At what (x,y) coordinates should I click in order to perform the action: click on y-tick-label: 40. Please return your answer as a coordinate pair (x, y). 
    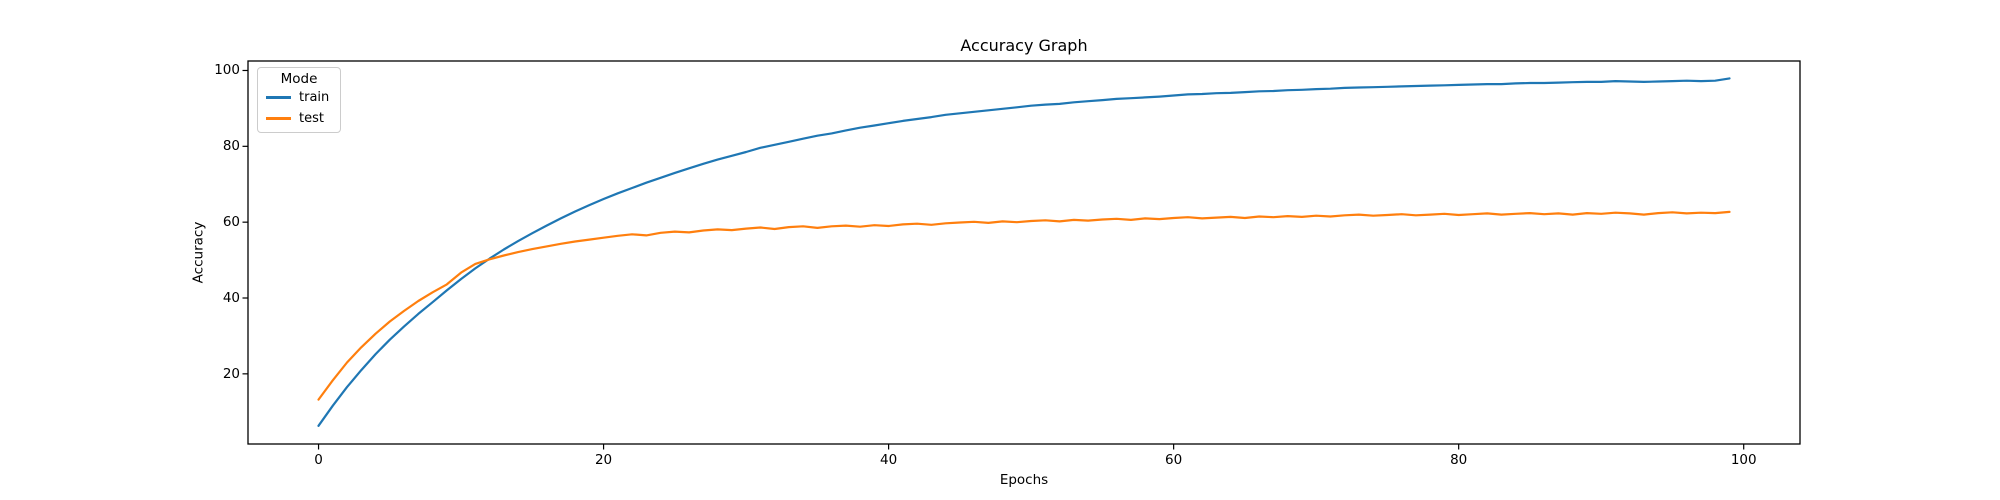
    Looking at the image, I should click on (231, 298).